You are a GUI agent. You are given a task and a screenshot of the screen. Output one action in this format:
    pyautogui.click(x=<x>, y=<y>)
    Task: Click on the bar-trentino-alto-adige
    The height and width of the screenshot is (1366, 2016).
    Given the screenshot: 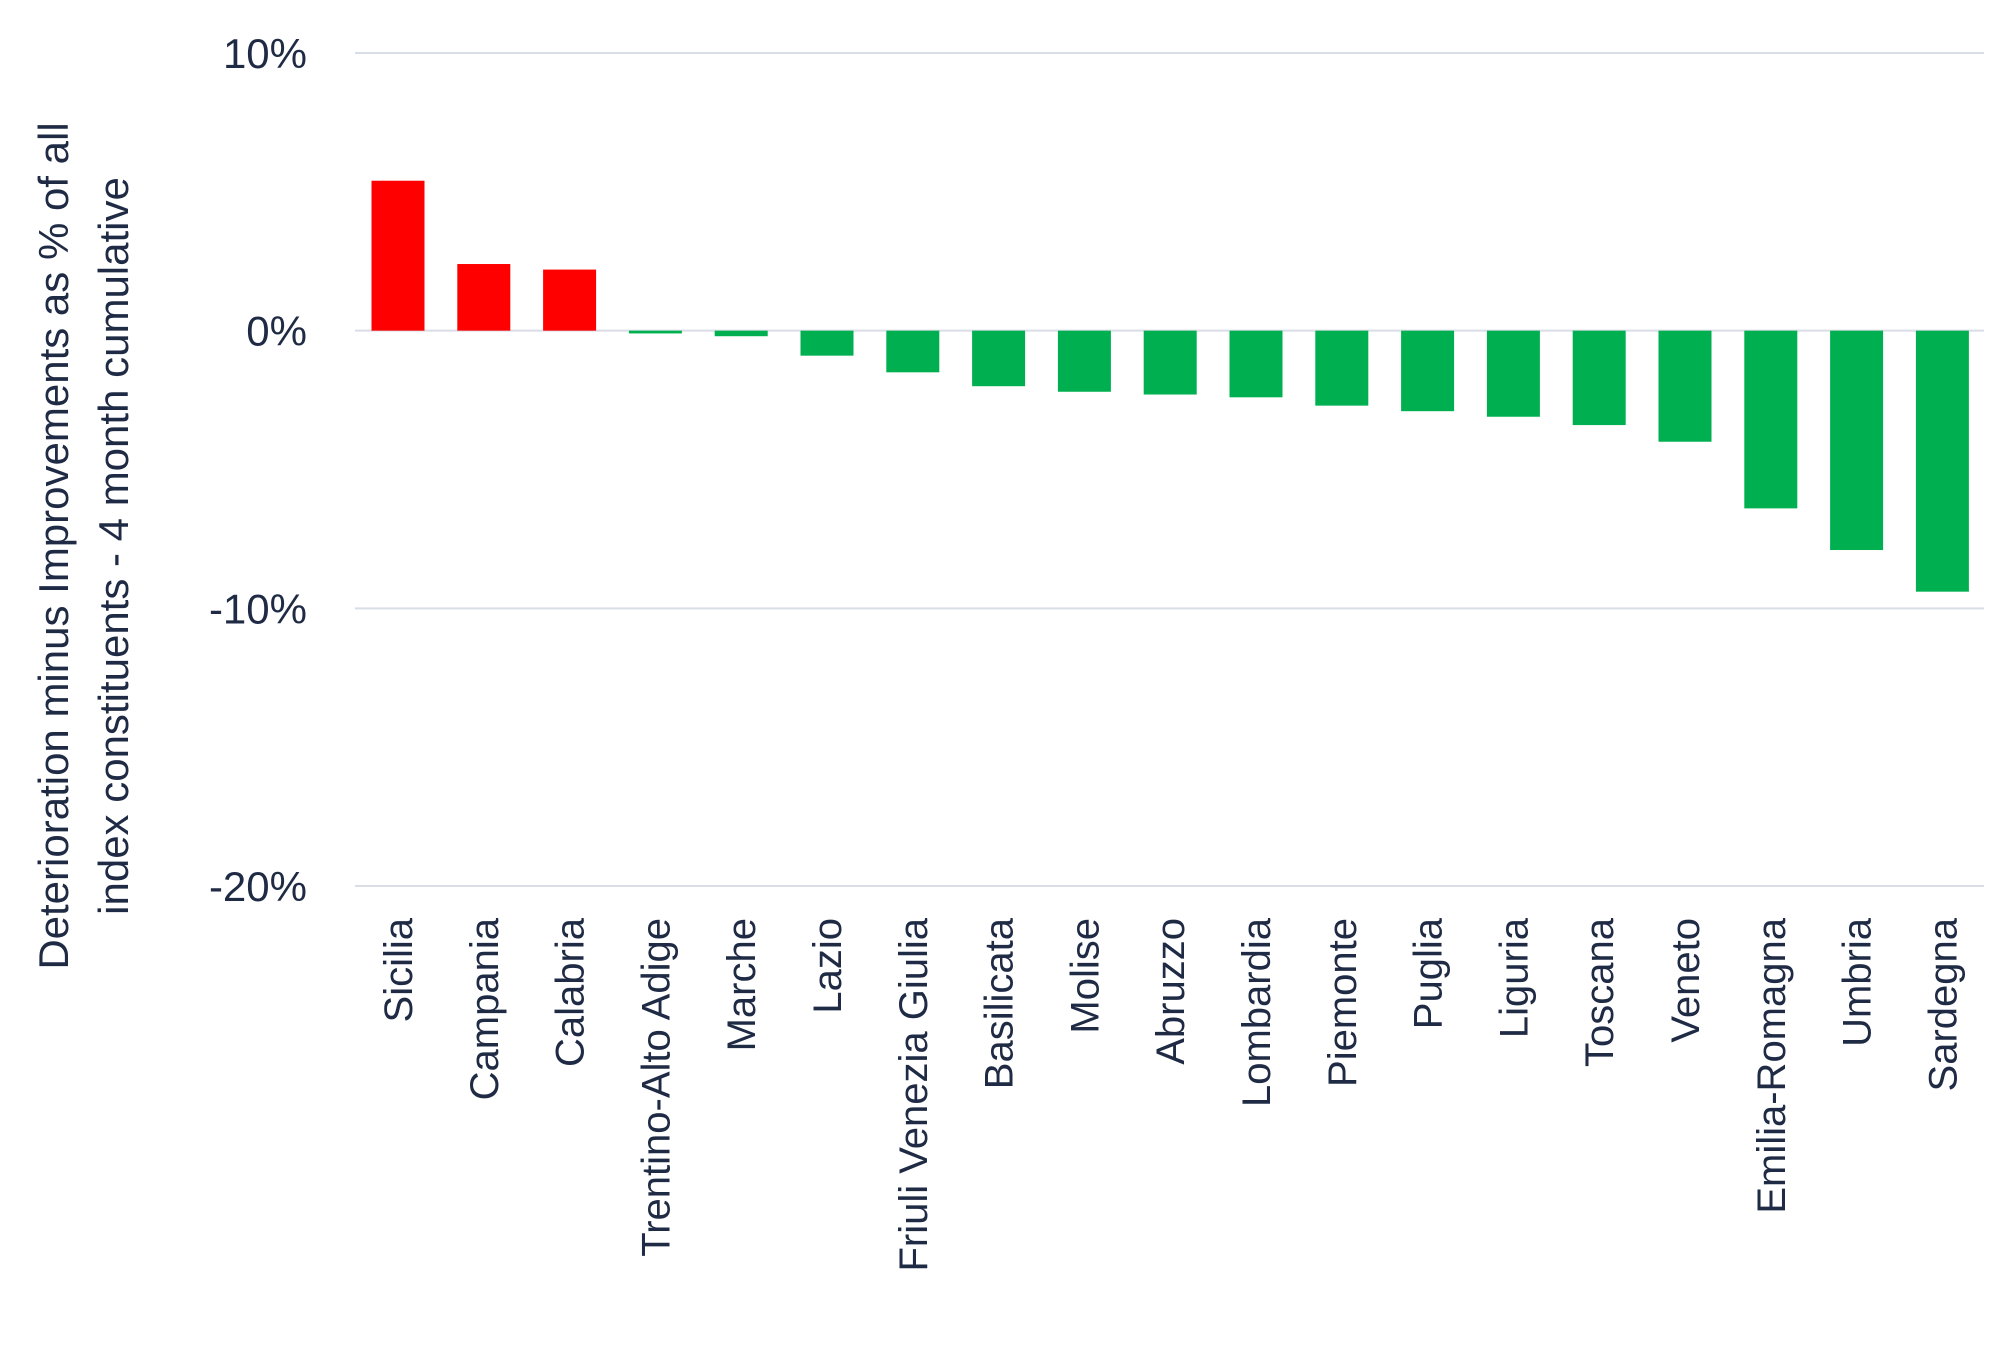 What is the action you would take?
    pyautogui.click(x=655, y=332)
    